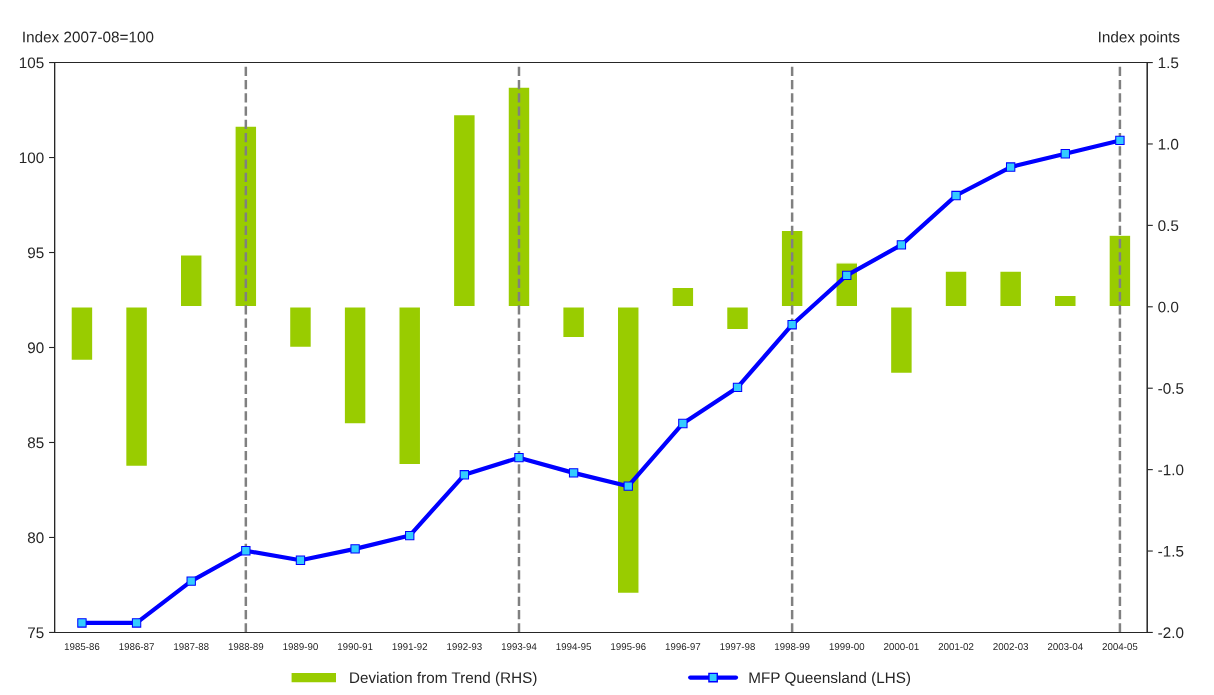 This screenshot has height=695, width=1214. What do you see at coordinates (300, 647) in the screenshot?
I see `x-tick-label: 1989-90` at bounding box center [300, 647].